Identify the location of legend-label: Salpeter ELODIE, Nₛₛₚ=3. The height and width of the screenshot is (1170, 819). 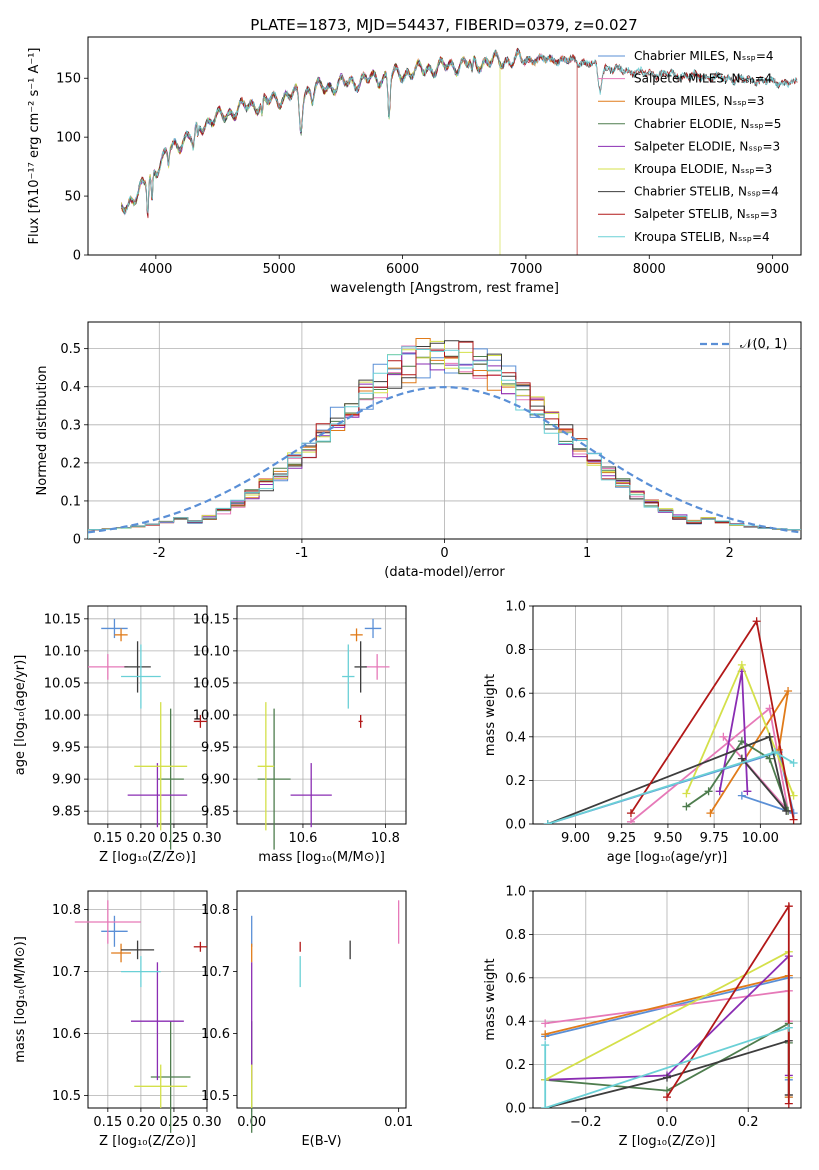
(707, 146).